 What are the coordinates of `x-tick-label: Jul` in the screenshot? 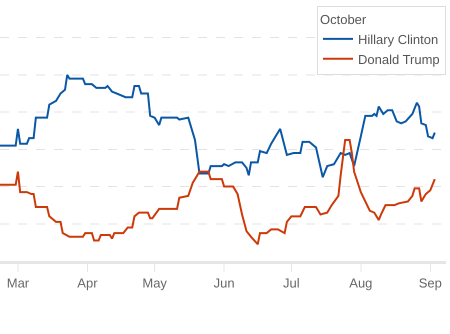 It's located at (291, 283).